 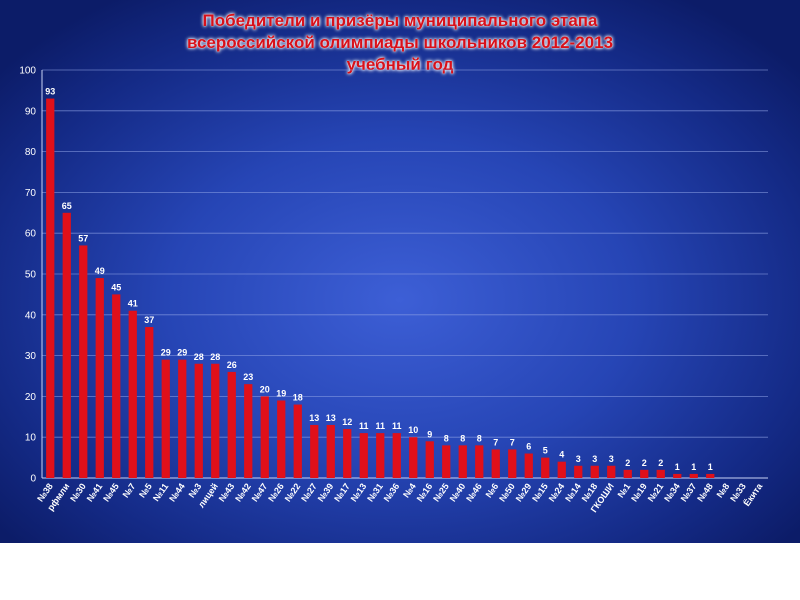 What do you see at coordinates (248, 377) in the screenshot?
I see `data-label: 23` at bounding box center [248, 377].